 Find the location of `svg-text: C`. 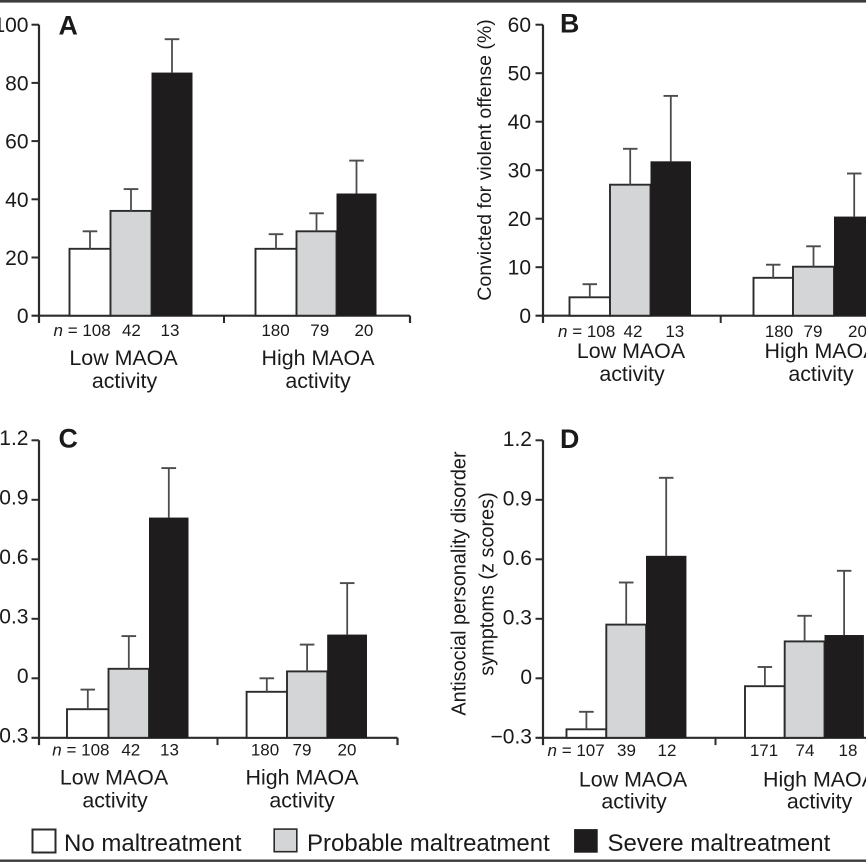

svg-text: C is located at coordinates (68, 439).